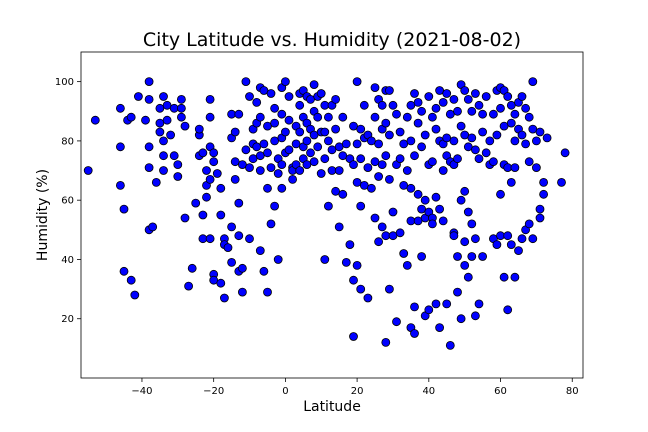 The height and width of the screenshot is (432, 648). Describe the element at coordinates (67, 319) in the screenshot. I see `y-tick-label: 20` at that location.